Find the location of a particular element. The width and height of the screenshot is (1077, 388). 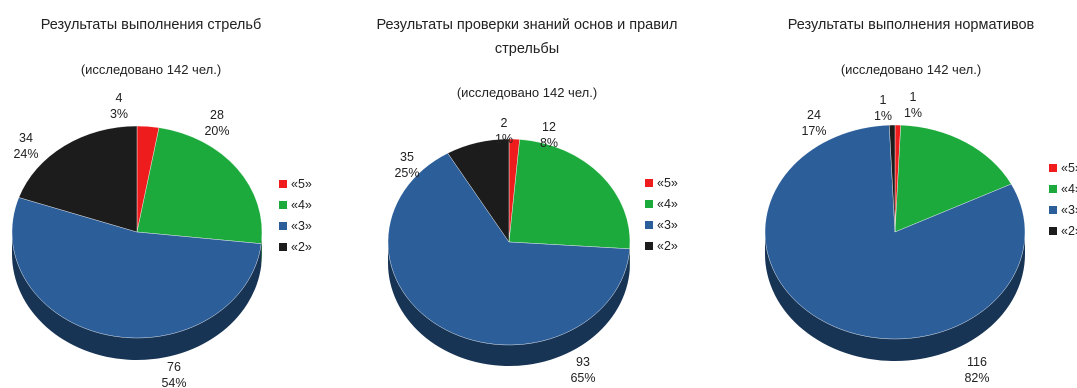

data-label-percent: 3% is located at coordinates (119, 114).